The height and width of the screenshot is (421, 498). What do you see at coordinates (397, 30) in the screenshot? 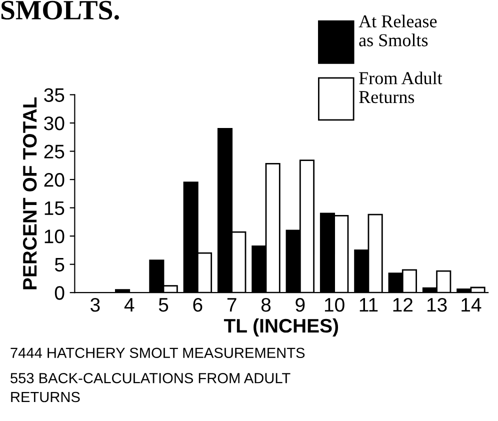
I see `legend-label: At Release as Smolts` at bounding box center [397, 30].